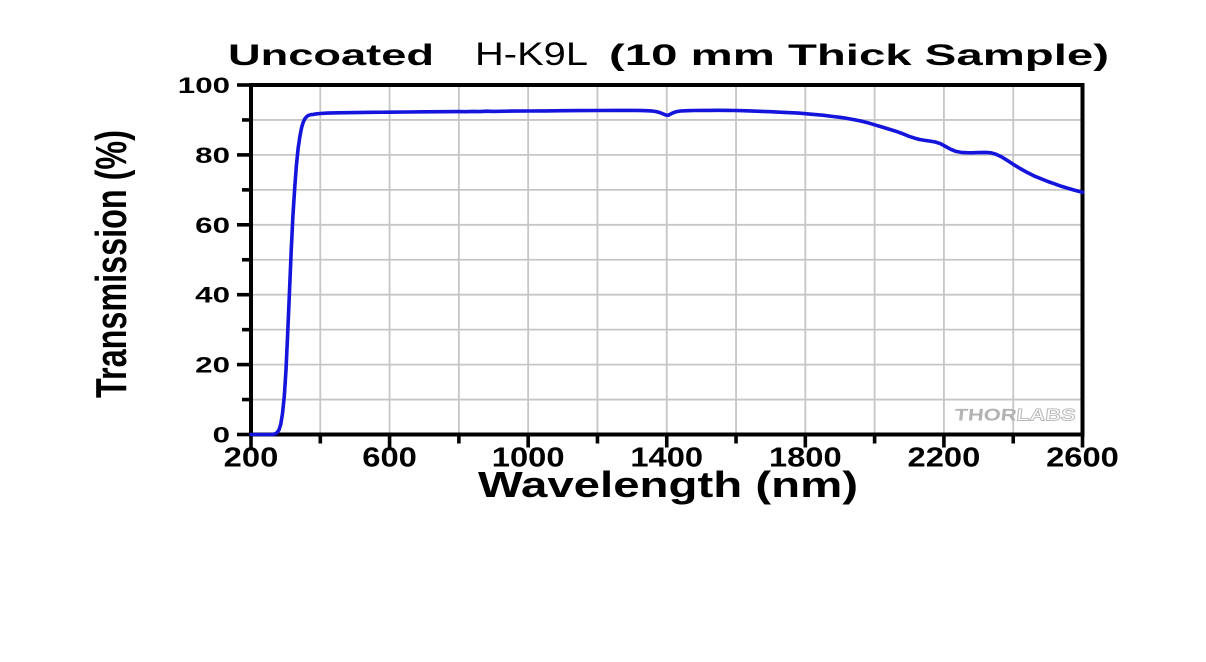 The image size is (1206, 662). I want to click on y-tick-label: 40, so click(212, 295).